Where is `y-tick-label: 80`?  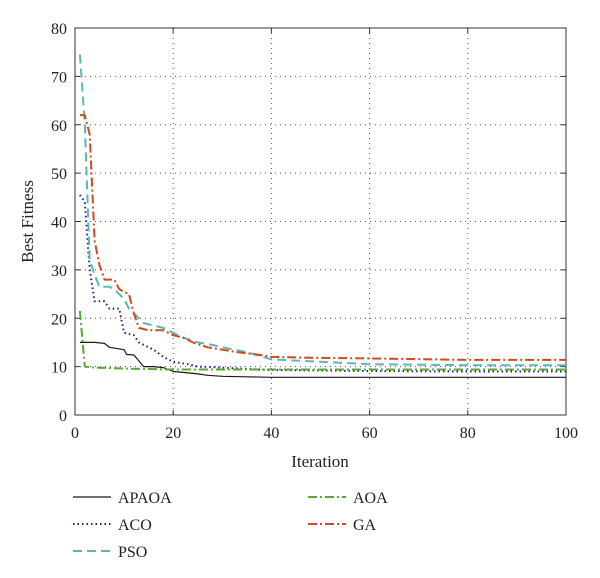
y-tick-label: 80 is located at coordinates (59, 29).